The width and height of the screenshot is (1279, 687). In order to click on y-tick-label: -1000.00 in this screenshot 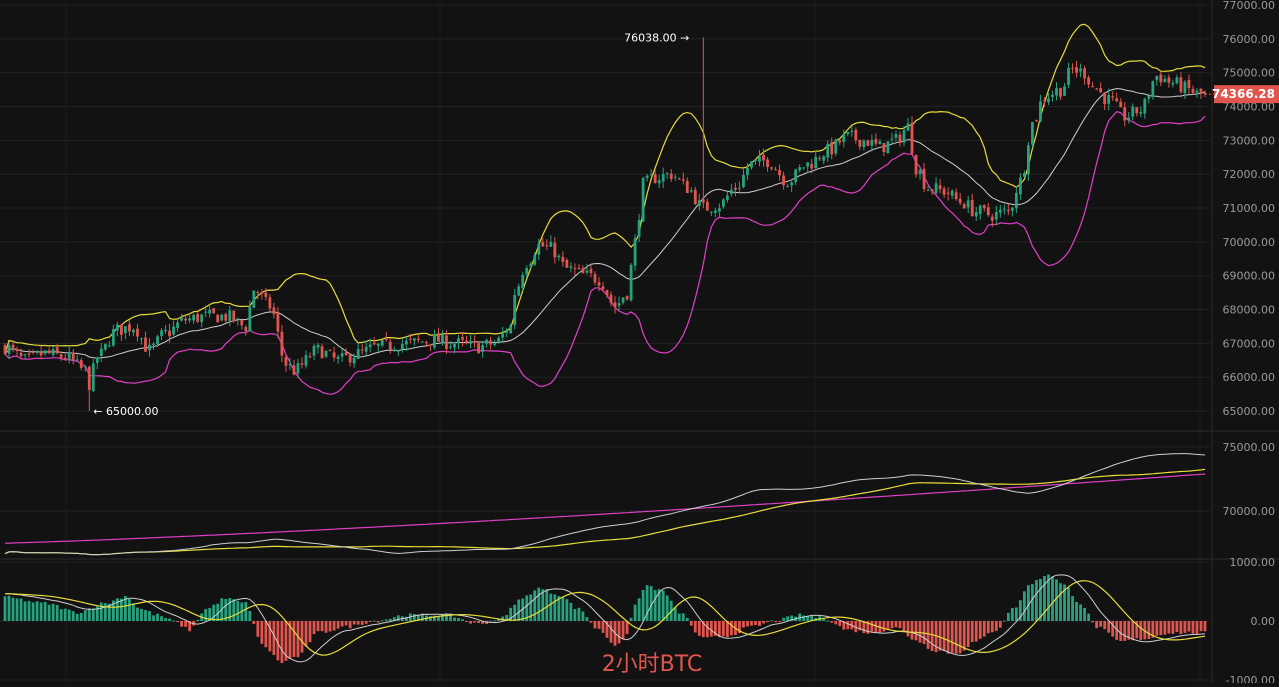, I will do `click(1250, 678)`.